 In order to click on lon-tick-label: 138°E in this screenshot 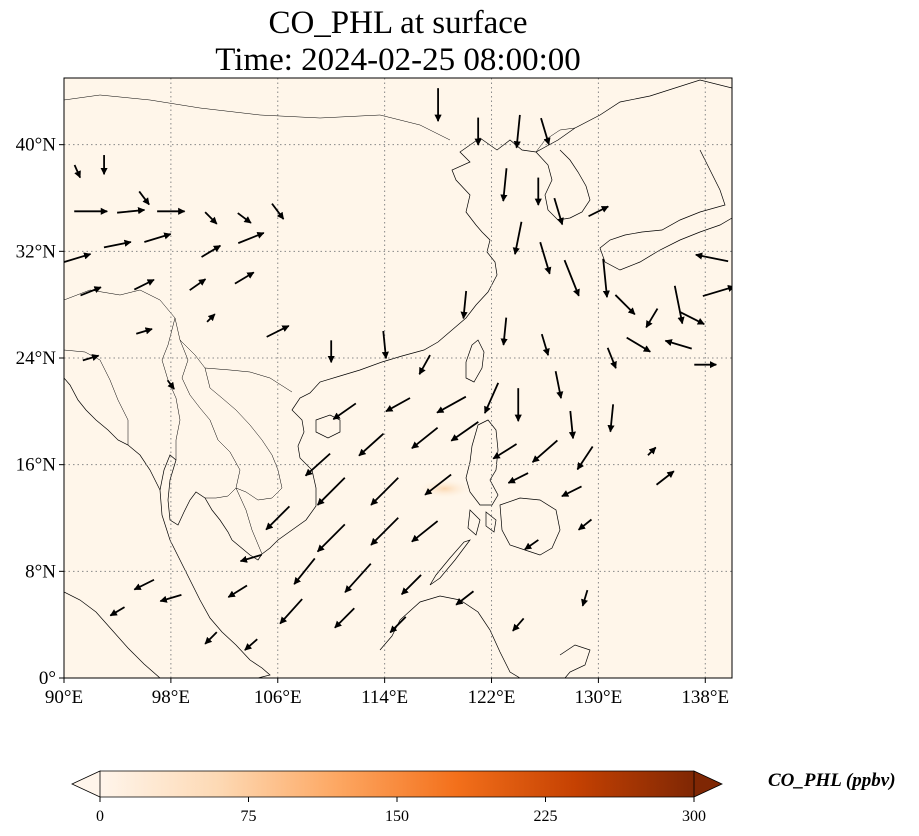, I will do `click(705, 697)`.